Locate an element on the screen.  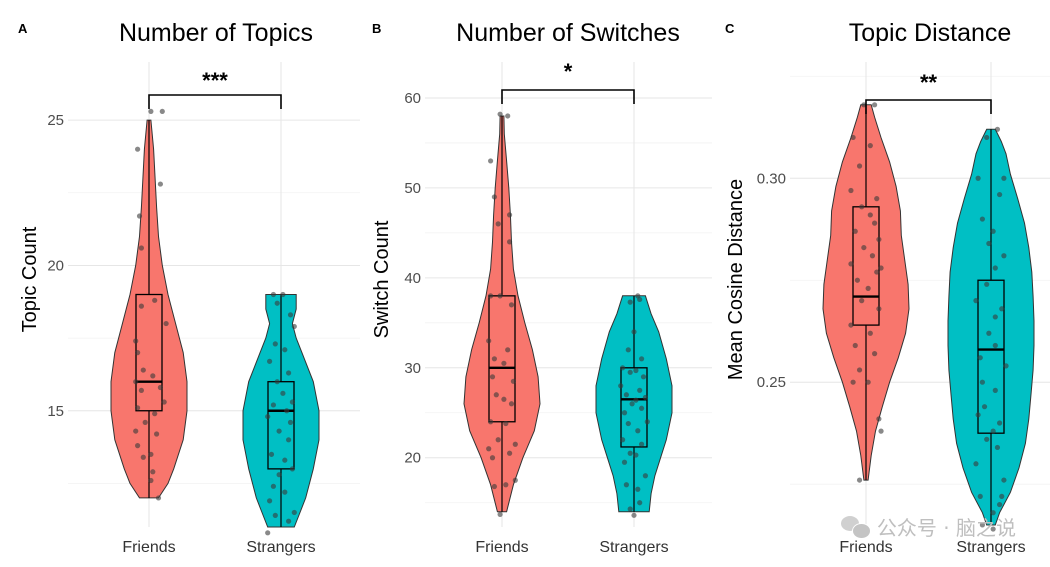
y-tick-label: 15 is located at coordinates (55, 411).